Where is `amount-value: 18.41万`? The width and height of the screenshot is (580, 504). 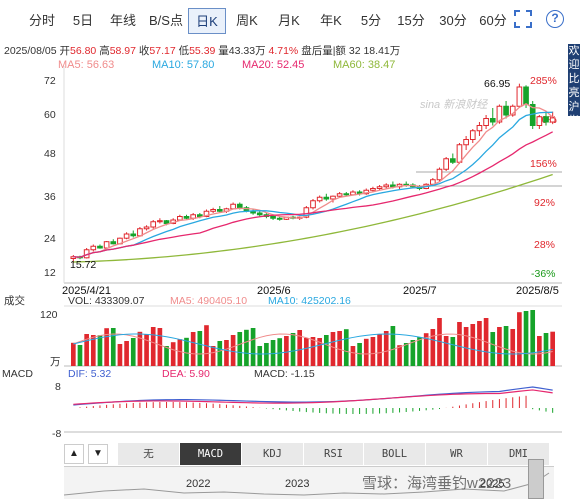
amount-value: 18.41万 is located at coordinates (382, 51).